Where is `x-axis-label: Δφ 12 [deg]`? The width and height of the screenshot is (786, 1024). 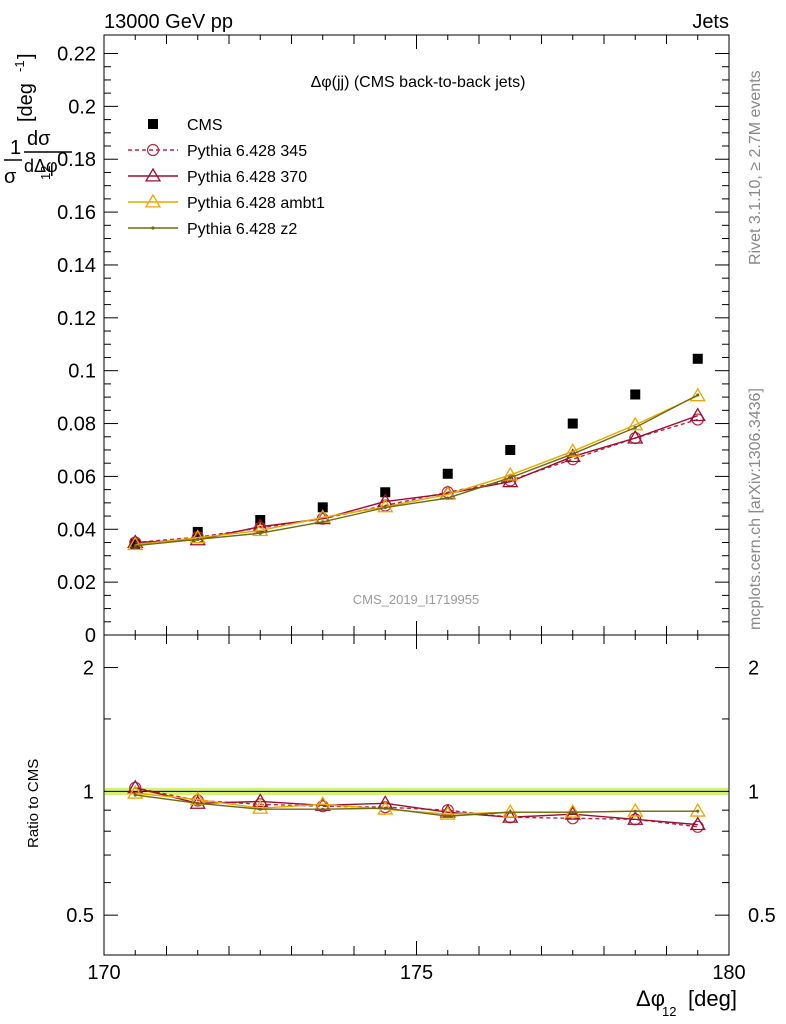
x-axis-label: Δφ 12 [deg] is located at coordinates (686, 1002).